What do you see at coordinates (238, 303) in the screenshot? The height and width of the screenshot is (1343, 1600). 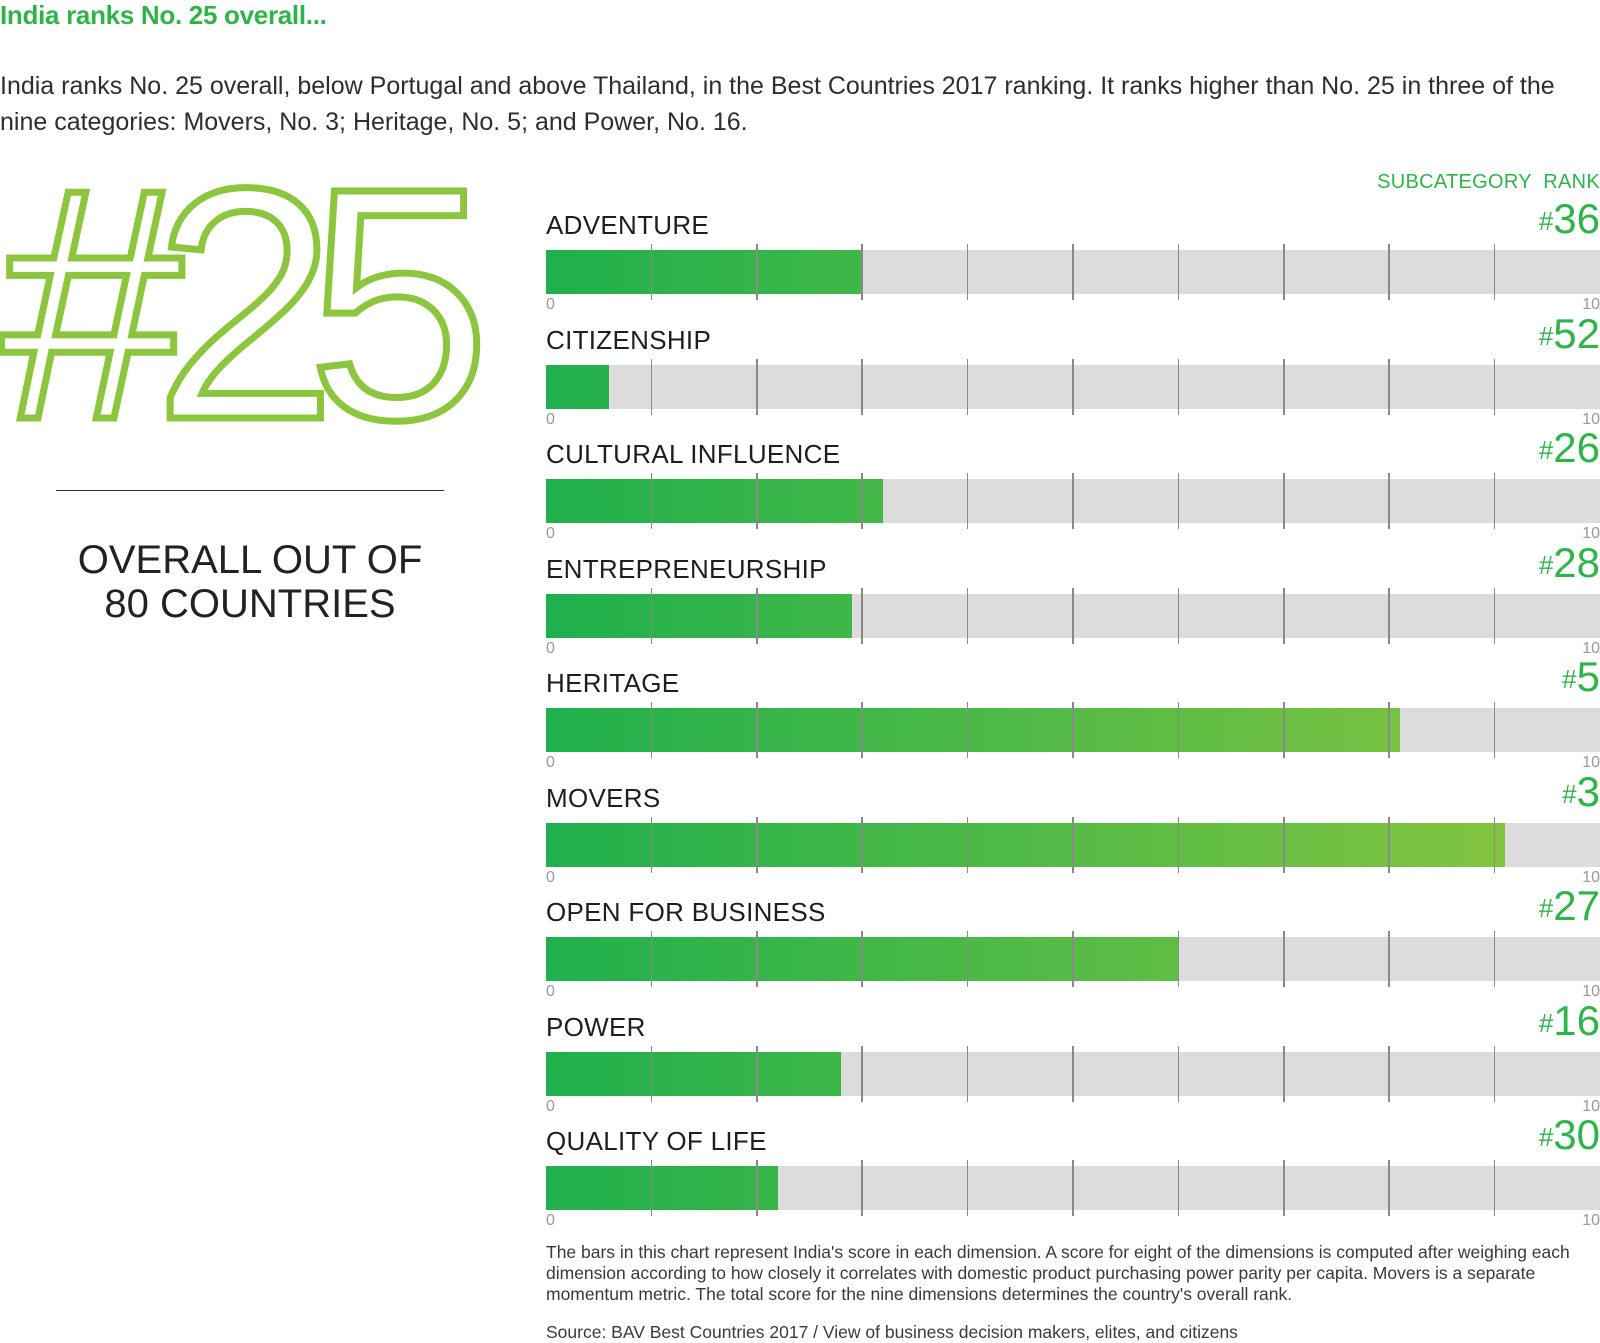 I see `overall-rank-number: #25` at bounding box center [238, 303].